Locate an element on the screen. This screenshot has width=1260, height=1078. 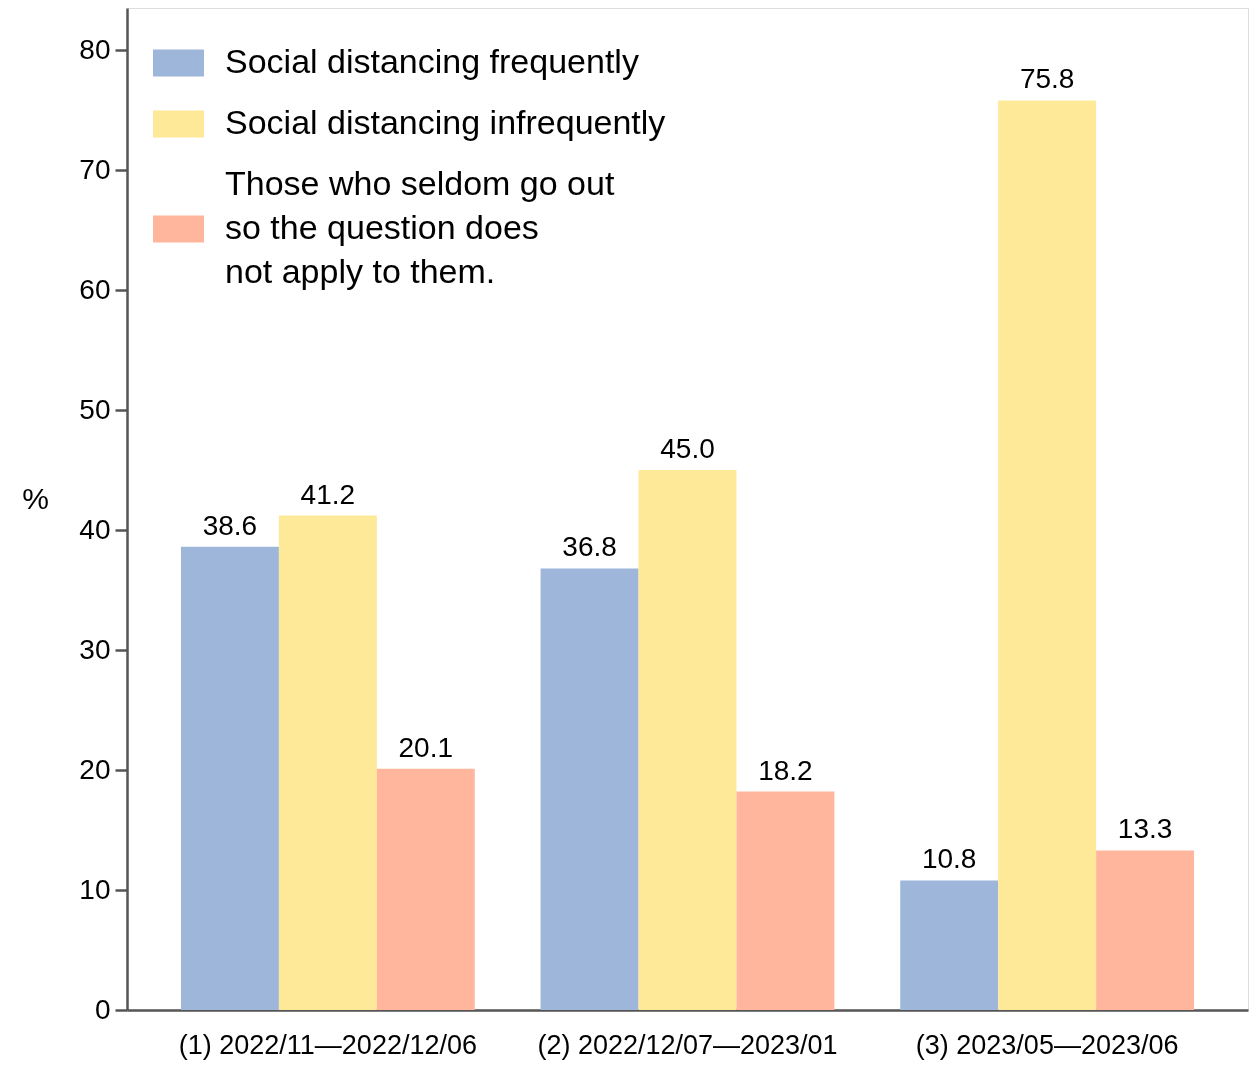
y-tick-label: 30 is located at coordinates (95, 649).